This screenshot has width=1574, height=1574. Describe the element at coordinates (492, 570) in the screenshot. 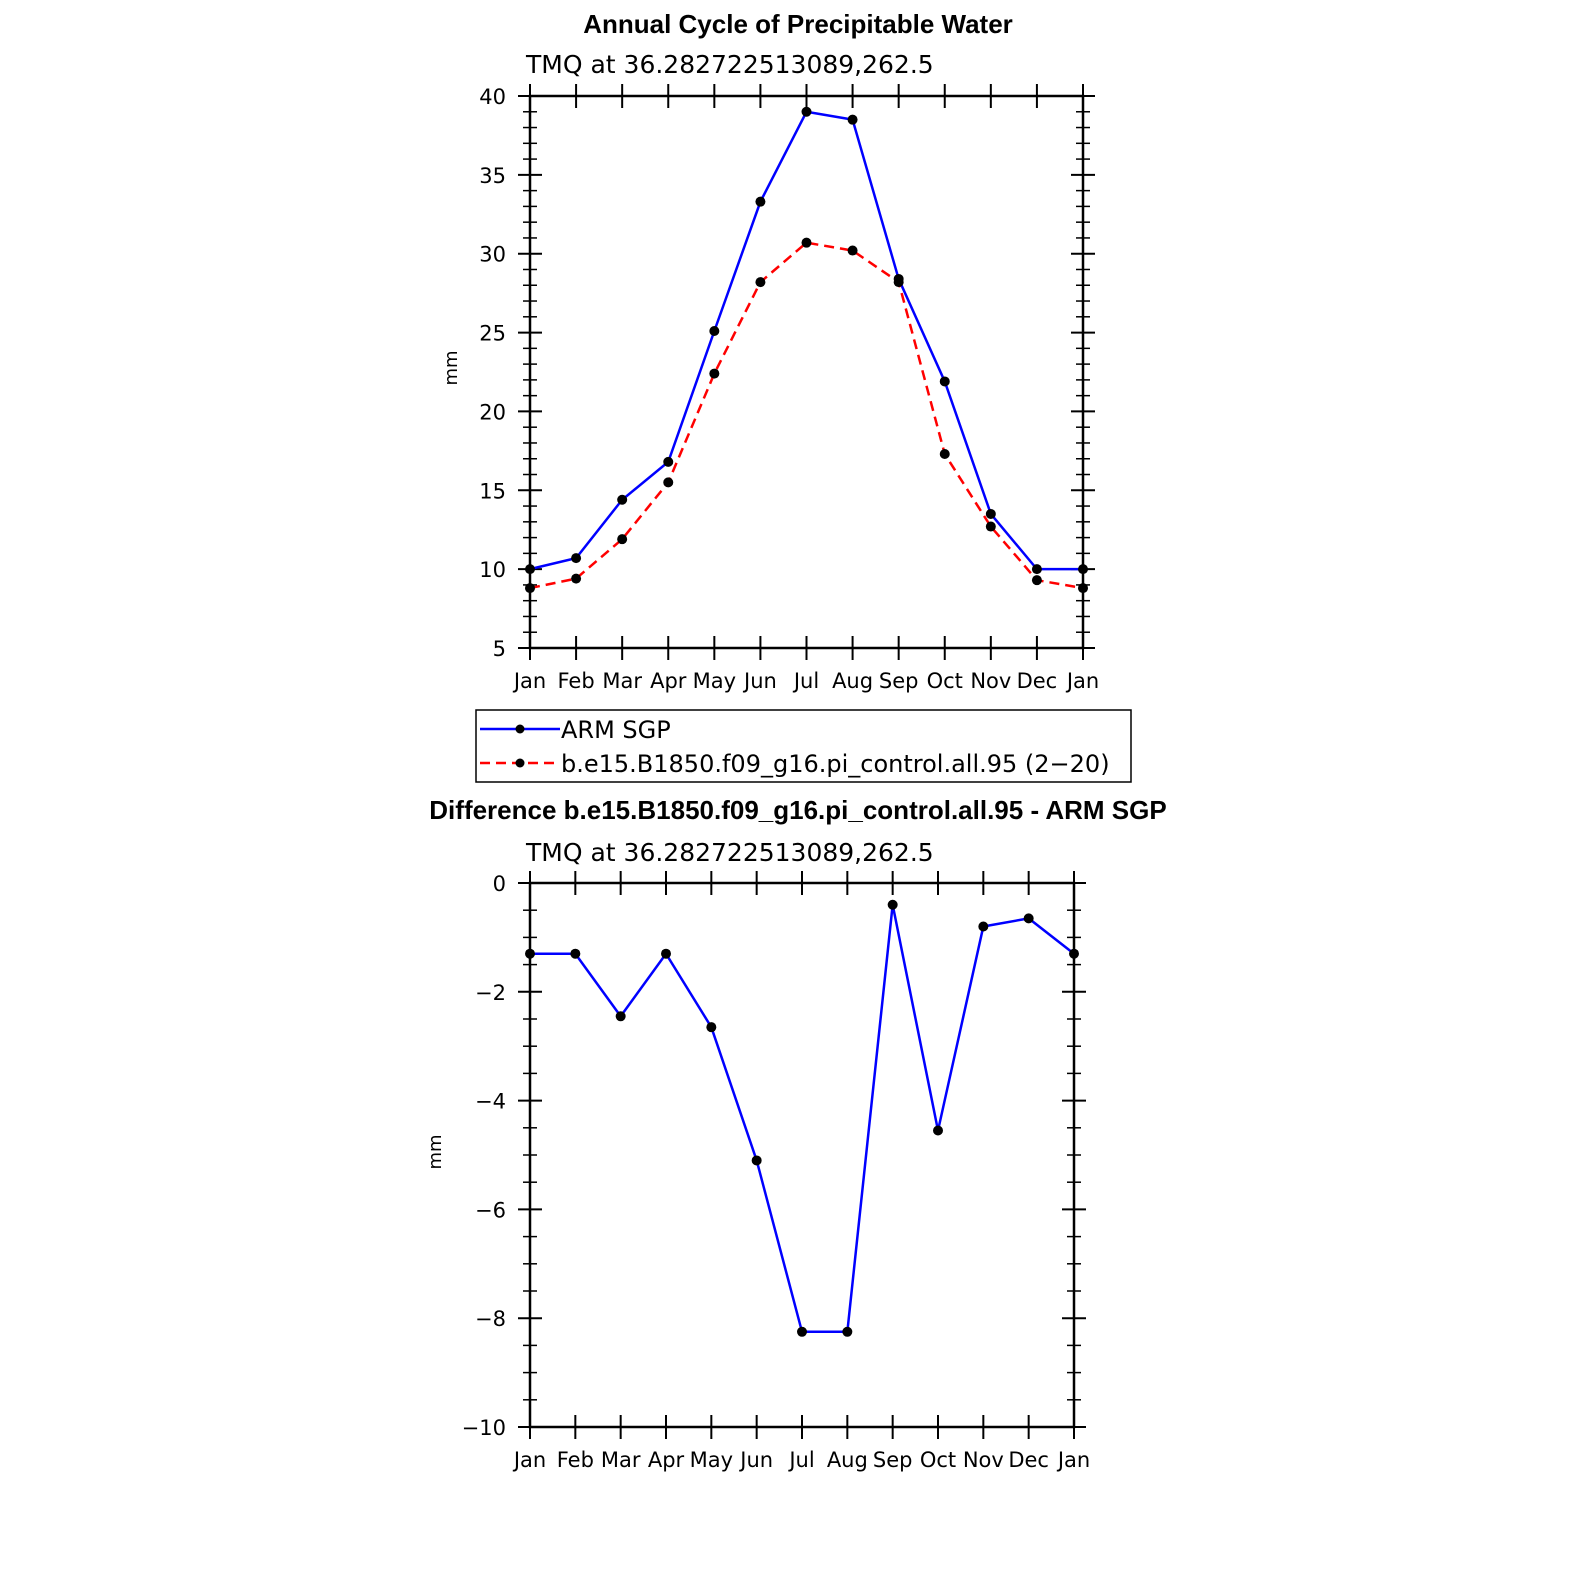

I see `y-tick-label: 10` at that location.